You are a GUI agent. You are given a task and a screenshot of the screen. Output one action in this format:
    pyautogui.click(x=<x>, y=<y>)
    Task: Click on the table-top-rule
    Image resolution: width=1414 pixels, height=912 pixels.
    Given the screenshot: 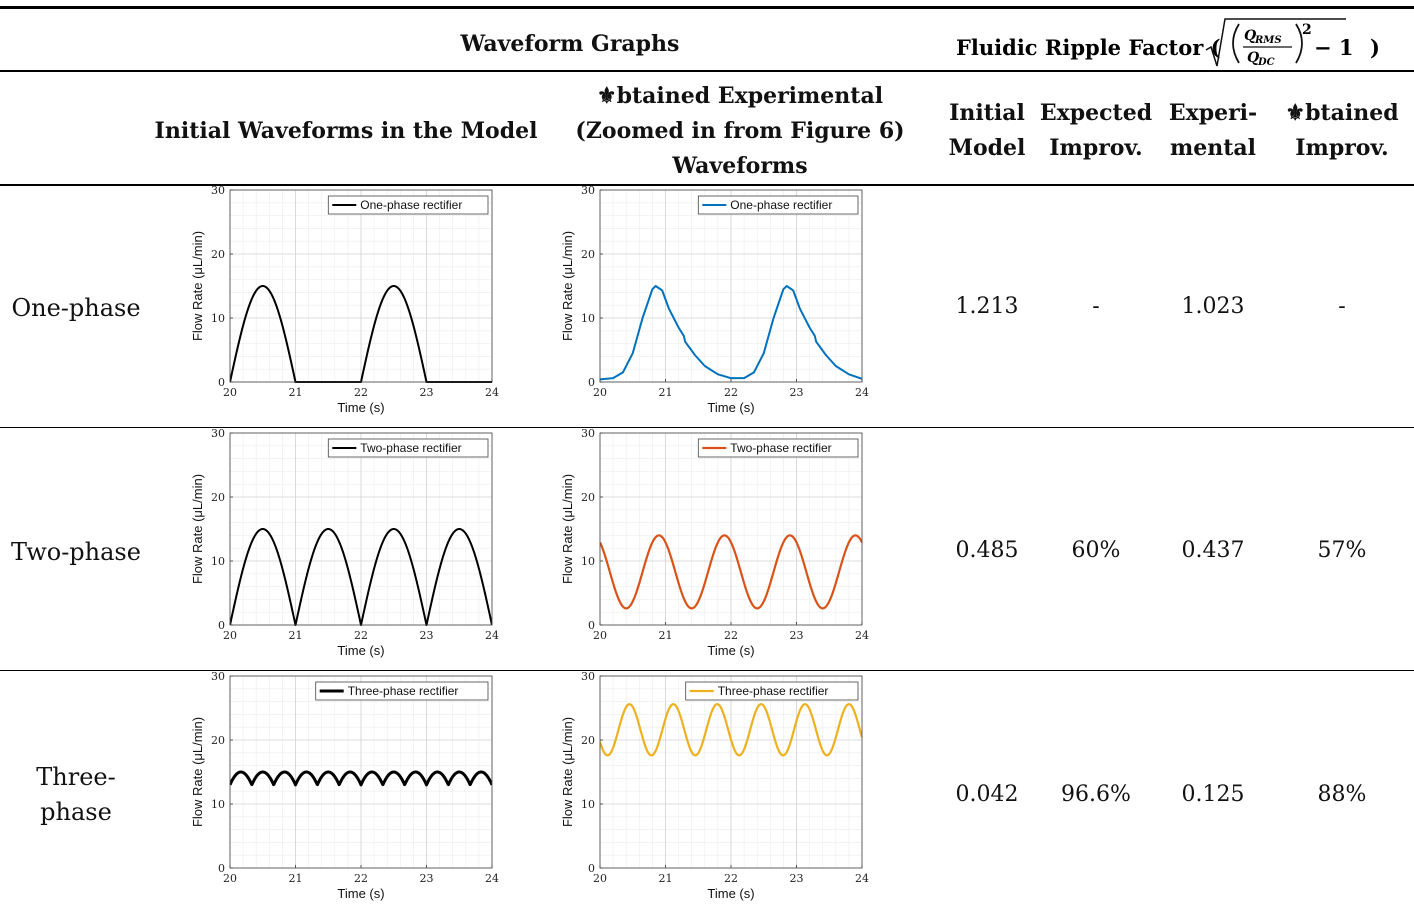 What is the action you would take?
    pyautogui.click(x=707, y=7)
    